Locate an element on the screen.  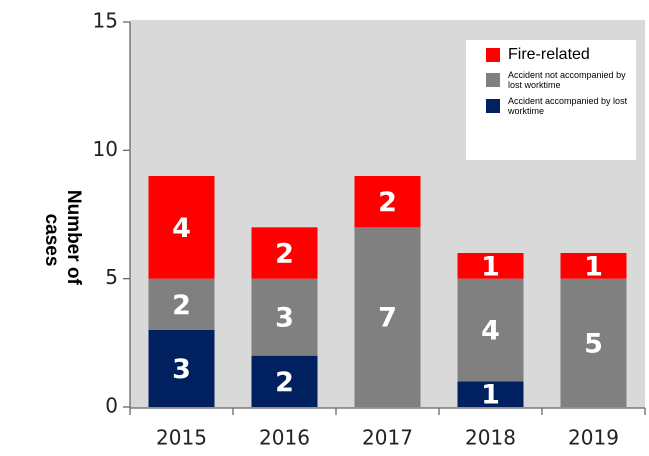
legend-label: Fire-related is located at coordinates (549, 54).